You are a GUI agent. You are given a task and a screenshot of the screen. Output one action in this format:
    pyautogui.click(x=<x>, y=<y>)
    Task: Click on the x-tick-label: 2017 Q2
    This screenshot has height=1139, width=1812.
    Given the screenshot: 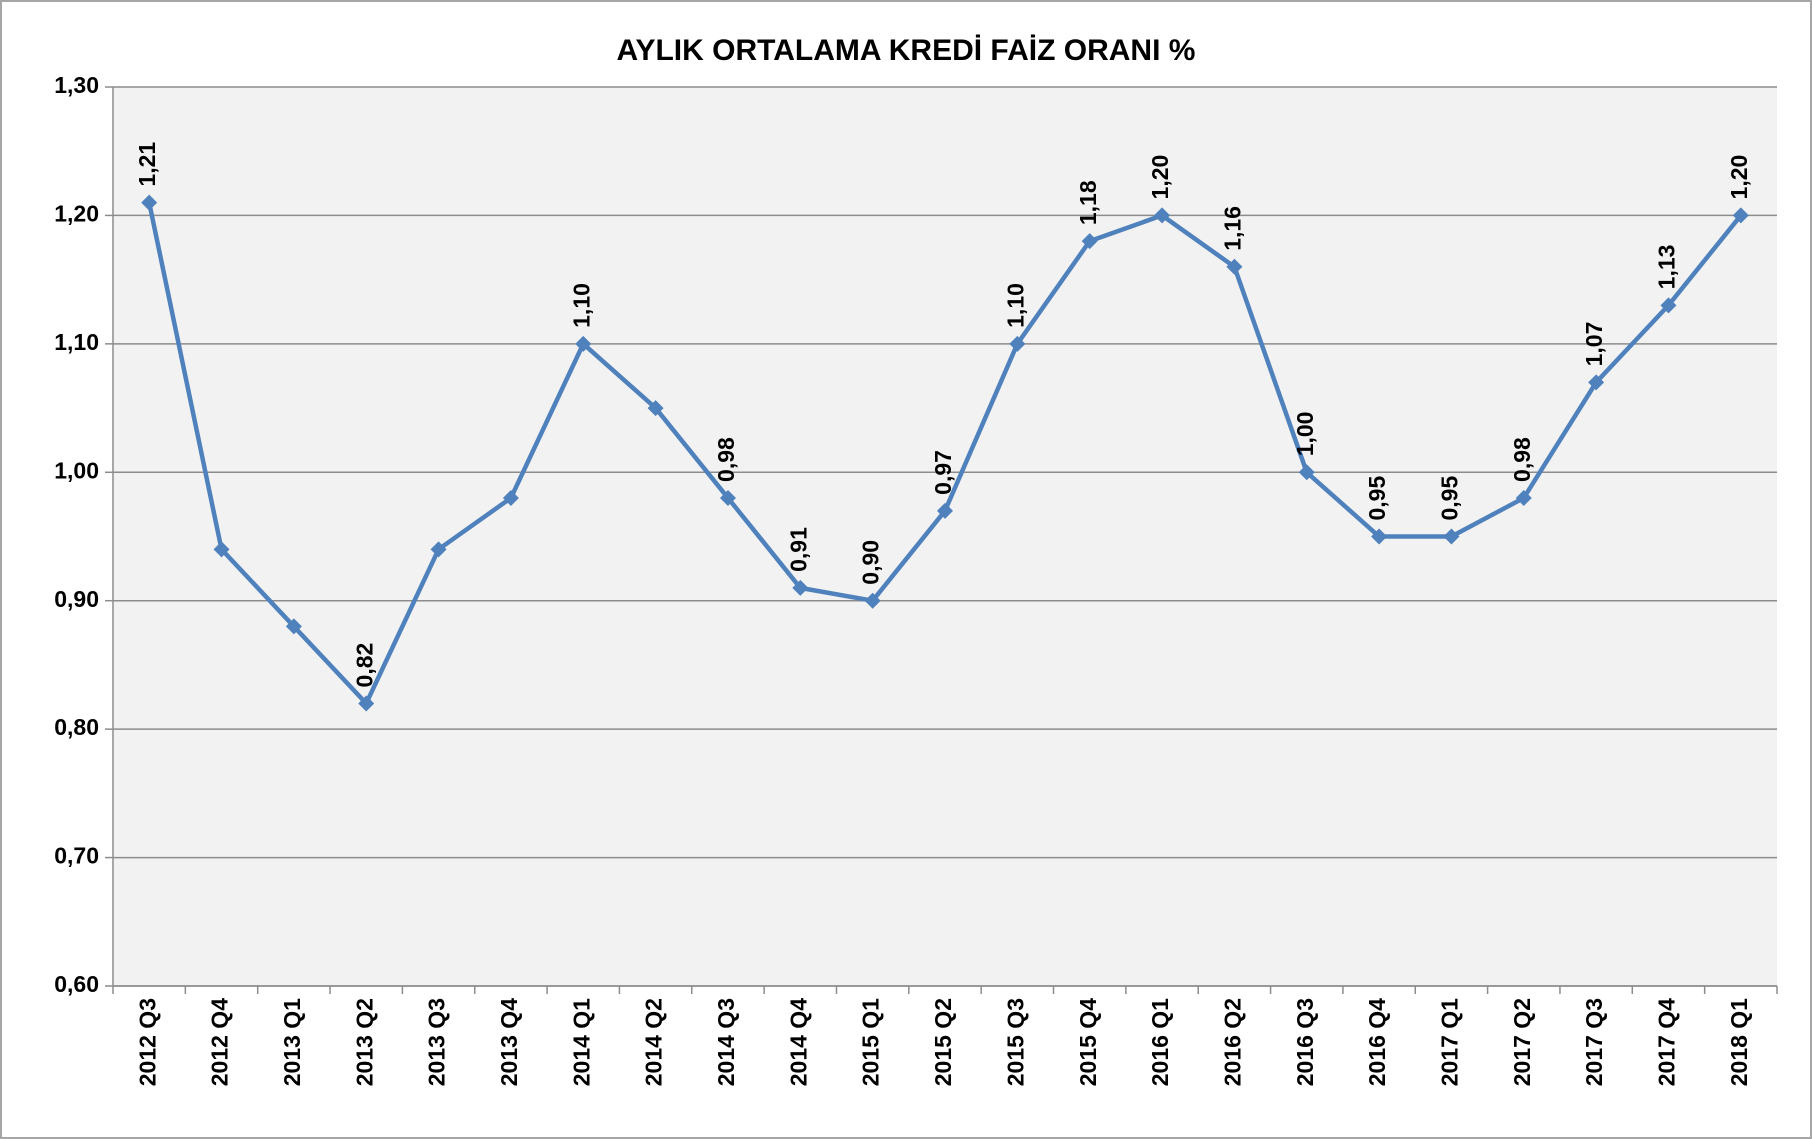 What is the action you would take?
    pyautogui.click(x=1522, y=1042)
    